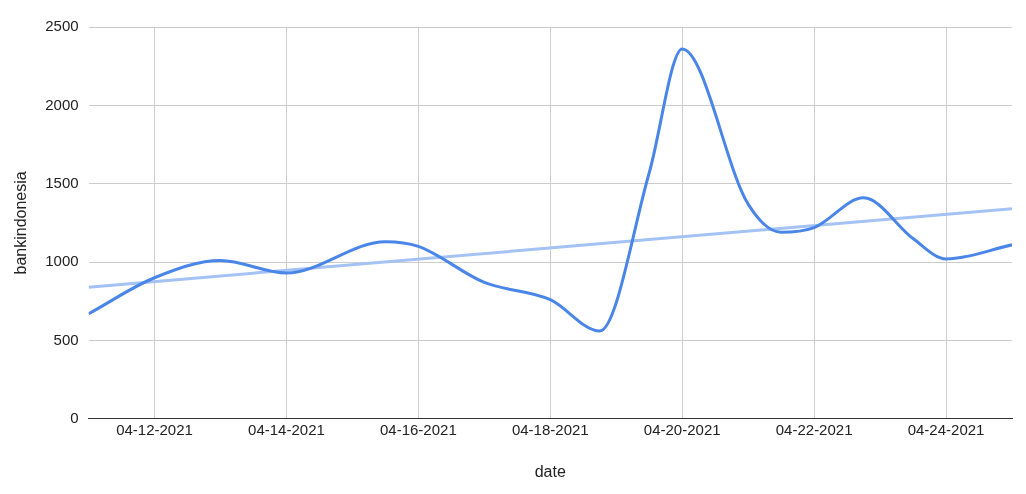 The width and height of the screenshot is (1026, 494). What do you see at coordinates (418, 429) in the screenshot?
I see `x-tick-label: 04-16-2021` at bounding box center [418, 429].